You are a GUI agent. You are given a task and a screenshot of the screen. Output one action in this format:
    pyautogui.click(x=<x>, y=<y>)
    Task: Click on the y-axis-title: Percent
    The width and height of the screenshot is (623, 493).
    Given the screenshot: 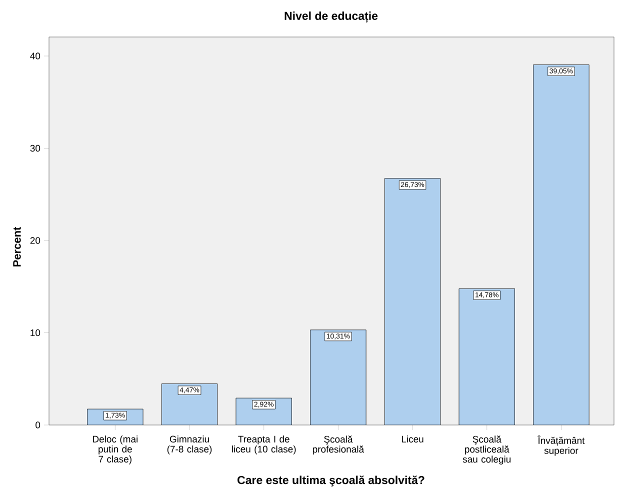 What is the action you would take?
    pyautogui.click(x=17, y=246)
    